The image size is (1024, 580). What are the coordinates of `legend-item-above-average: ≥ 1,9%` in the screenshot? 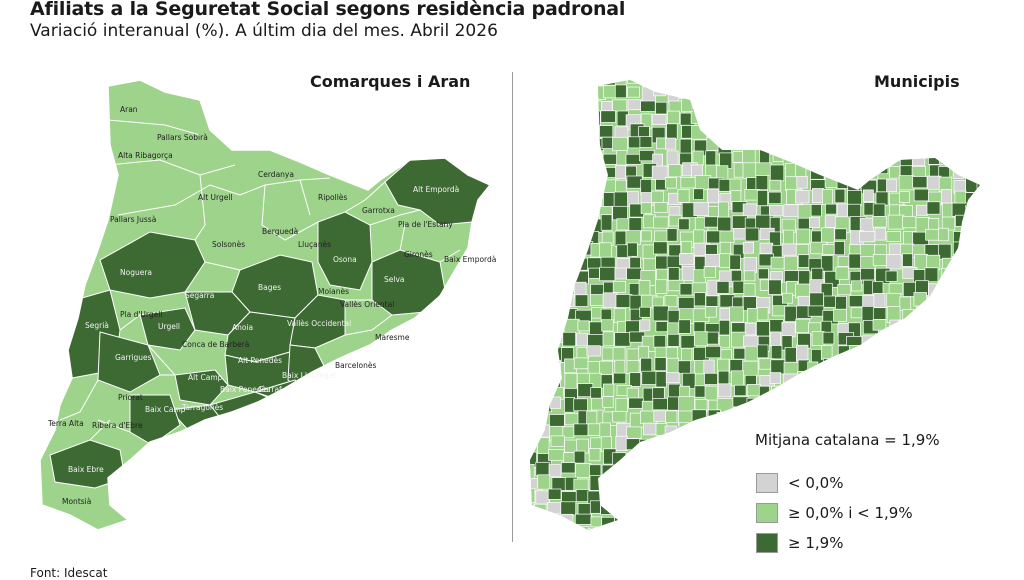 It's located at (834, 543).